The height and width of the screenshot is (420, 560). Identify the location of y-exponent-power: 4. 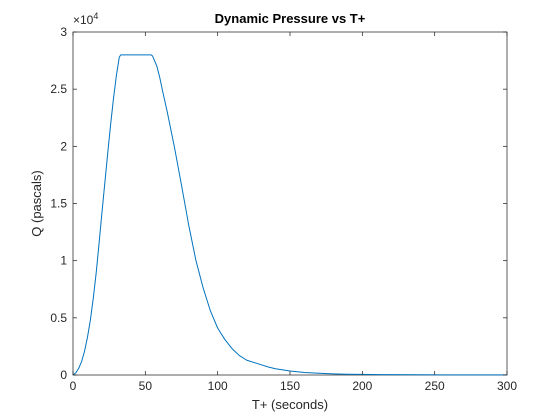
(95, 16).